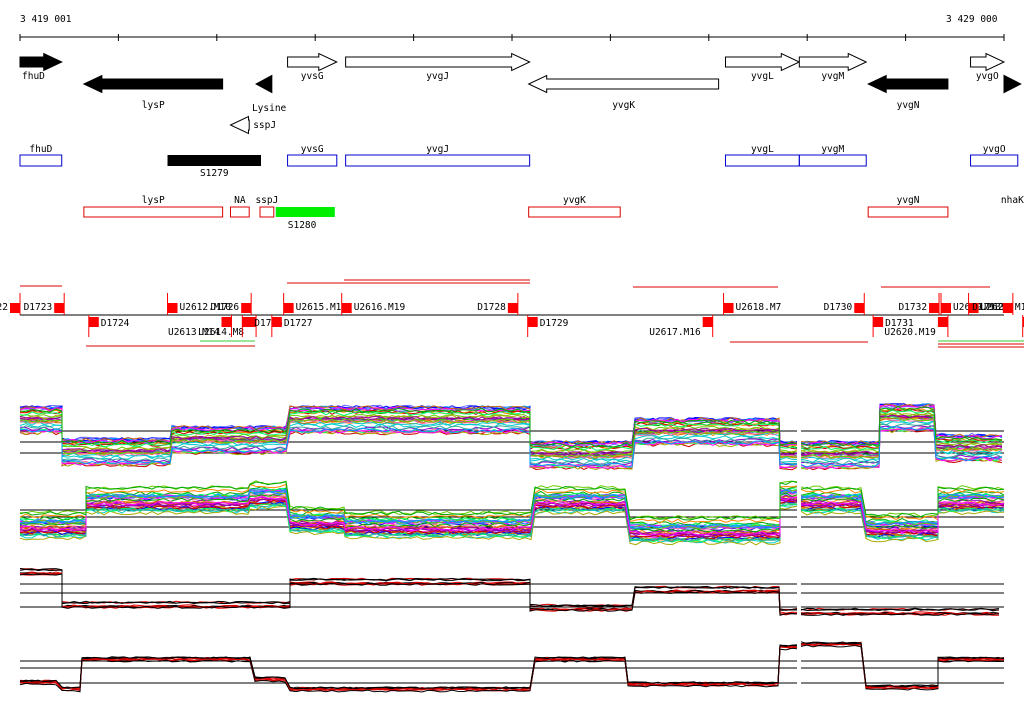  I want to click on gene-arrow-lysine, so click(264, 84).